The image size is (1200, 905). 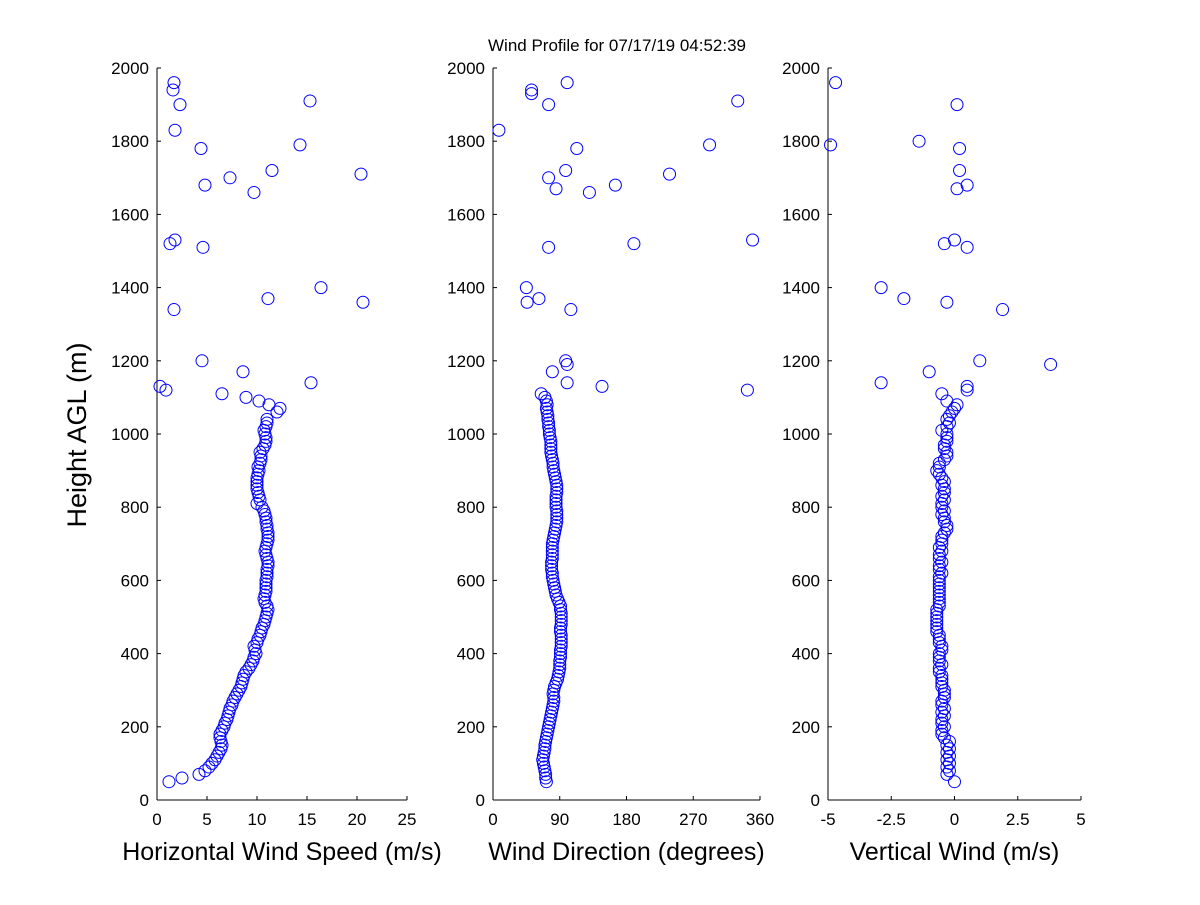 What do you see at coordinates (471, 654) in the screenshot?
I see `y-tick-label: 400` at bounding box center [471, 654].